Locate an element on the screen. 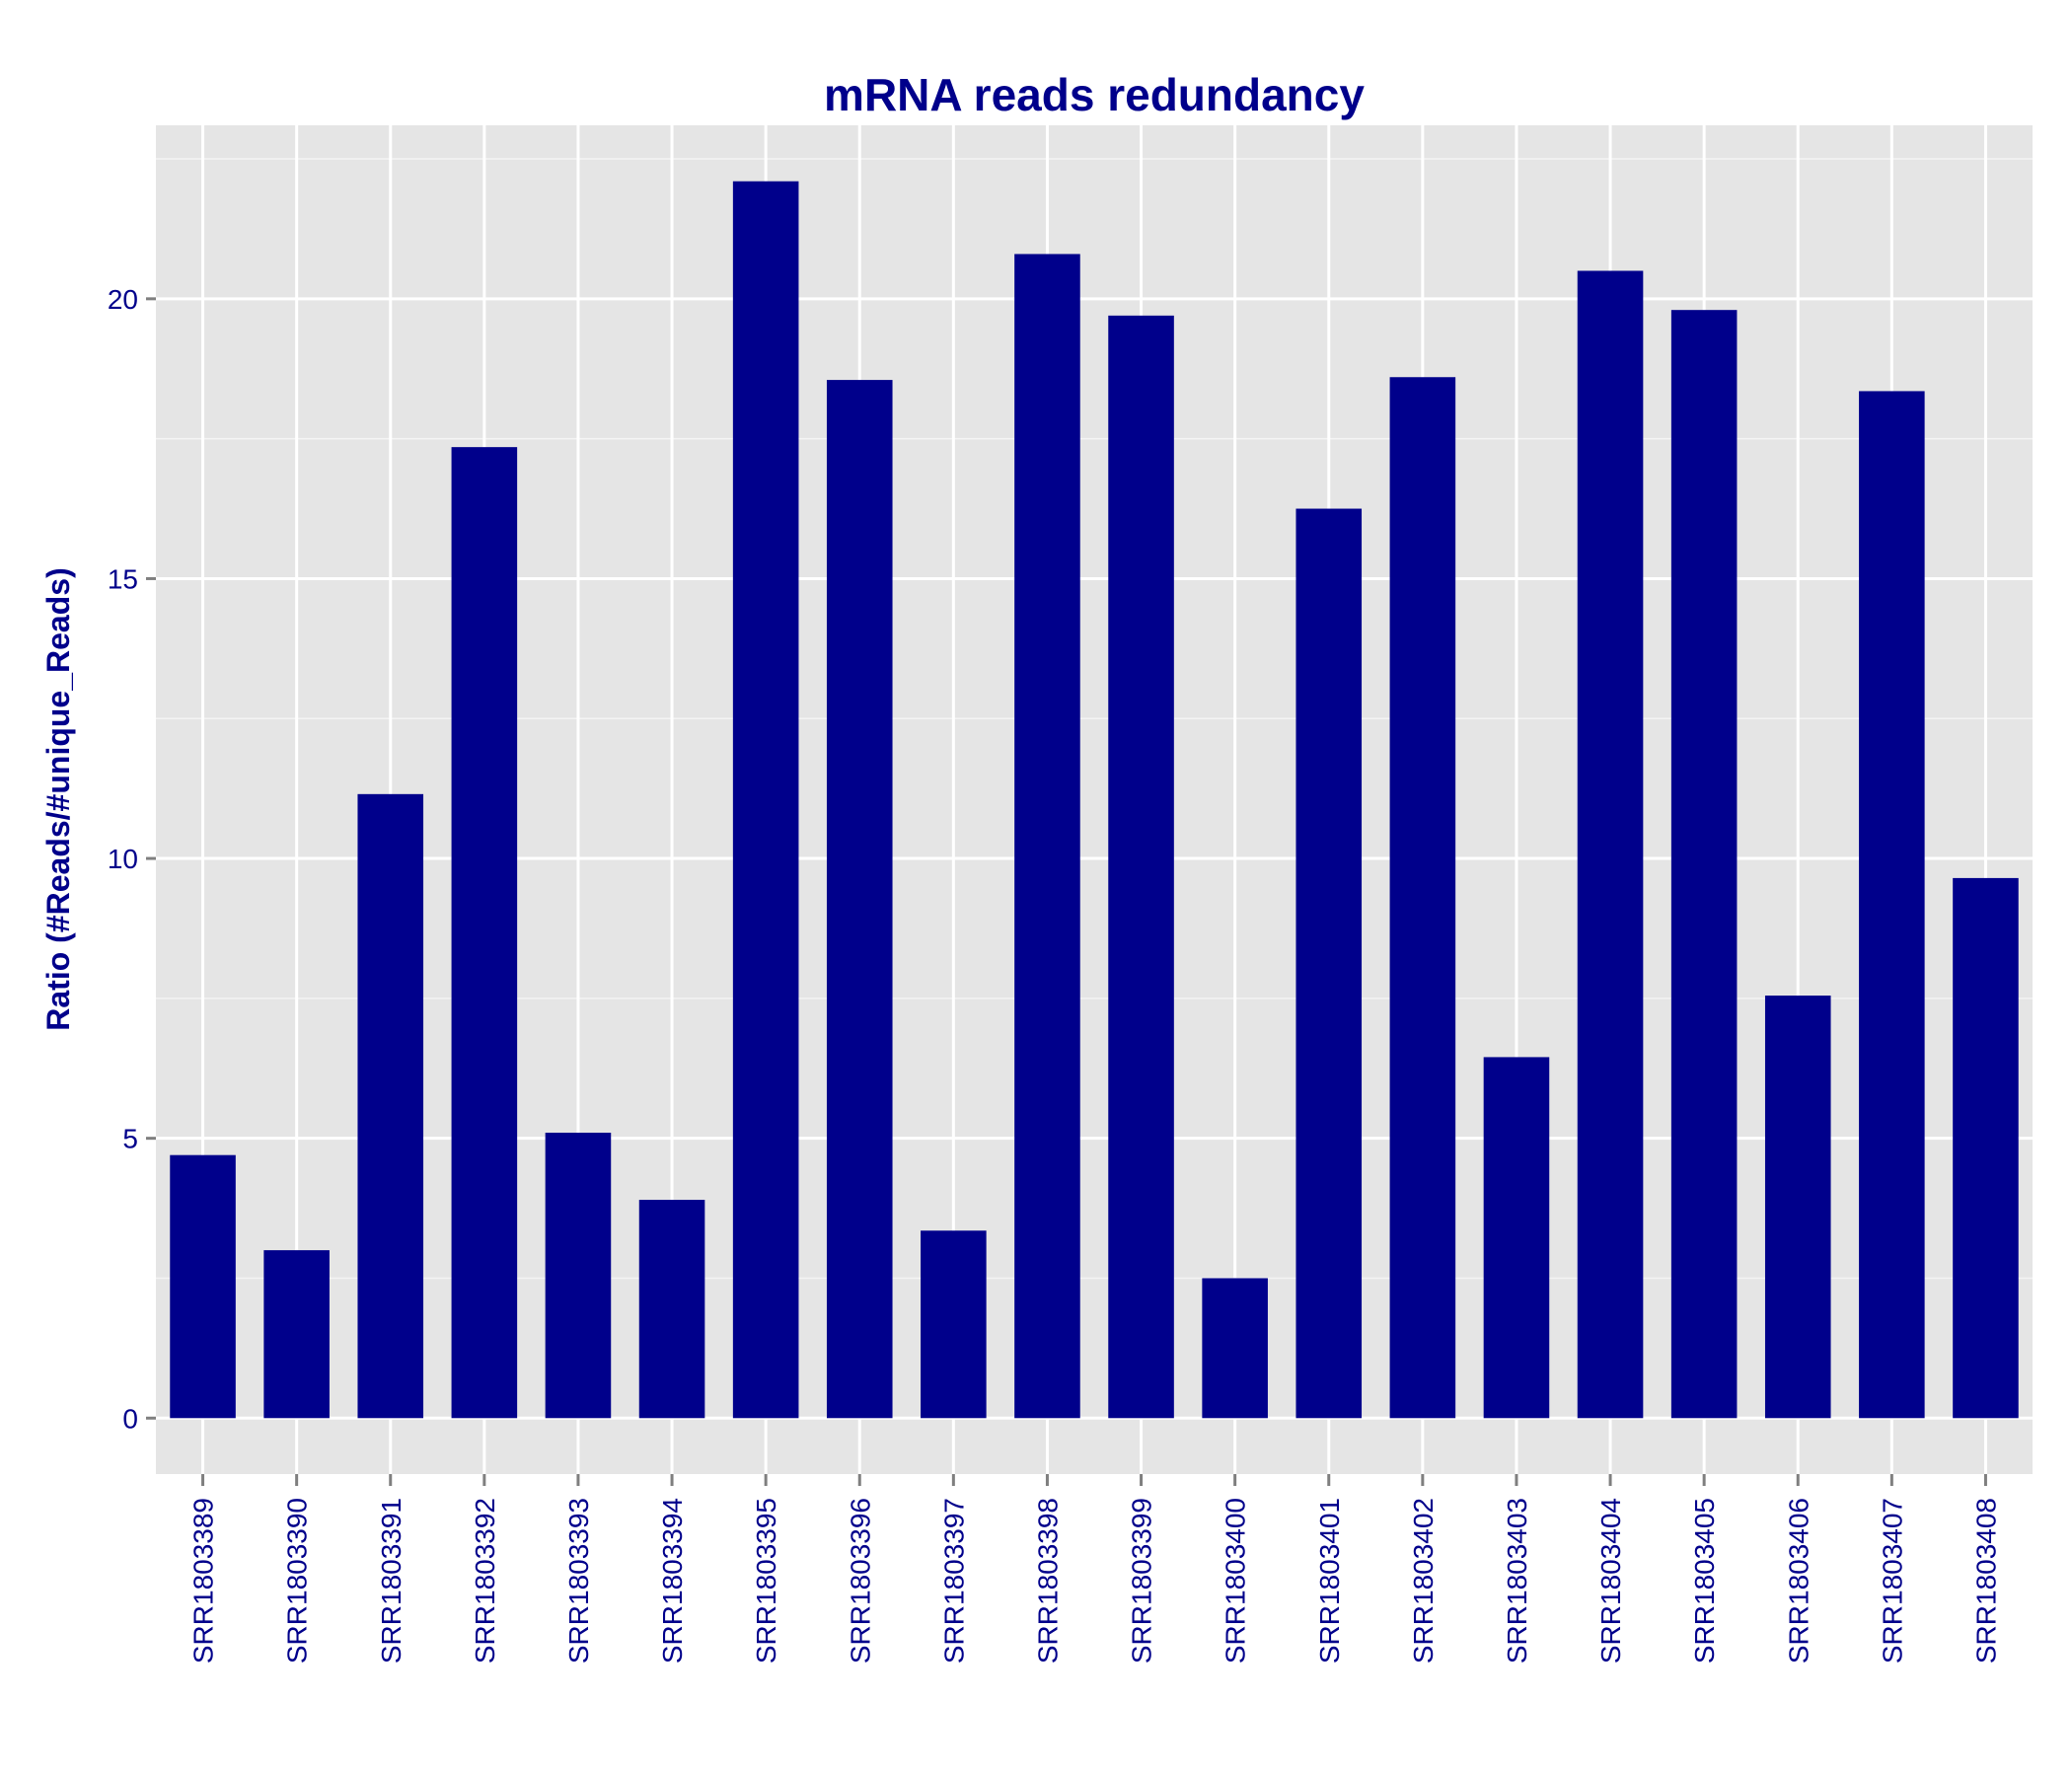 The height and width of the screenshot is (1776, 2072). x-tick-label: SRR1803403 is located at coordinates (1517, 1581).